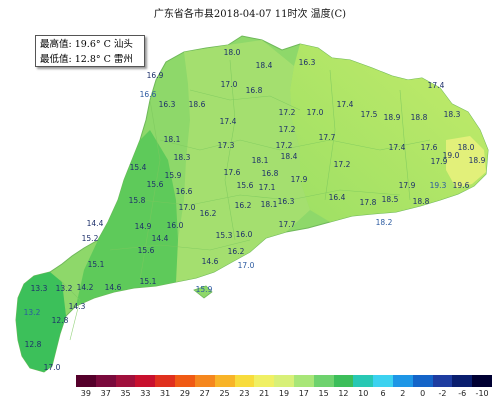 The image size is (500, 403). Describe the element at coordinates (384, 222) in the screenshot. I see `station-temperature-label: 18.2` at that location.